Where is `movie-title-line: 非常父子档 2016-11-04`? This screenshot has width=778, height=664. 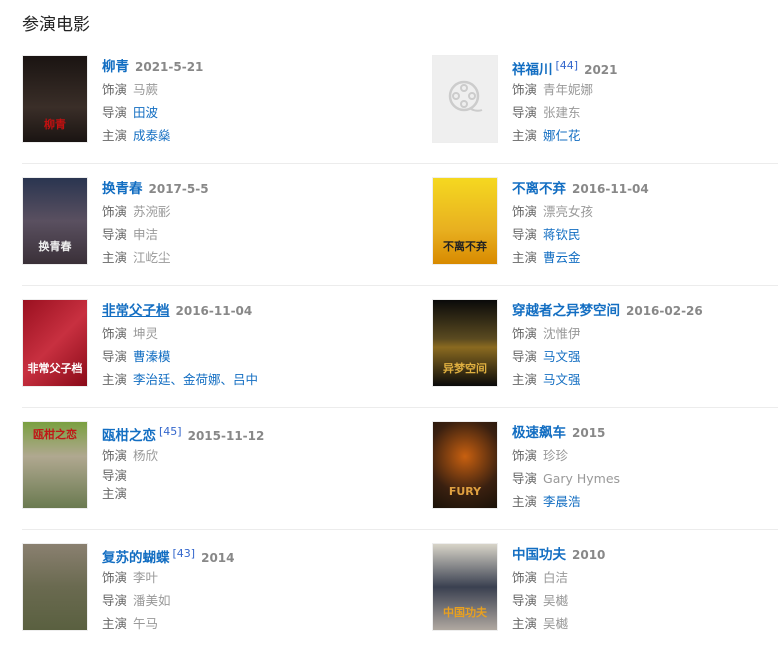
movie-title-line: 非常父子档 2016-11-04 is located at coordinates (180, 310).